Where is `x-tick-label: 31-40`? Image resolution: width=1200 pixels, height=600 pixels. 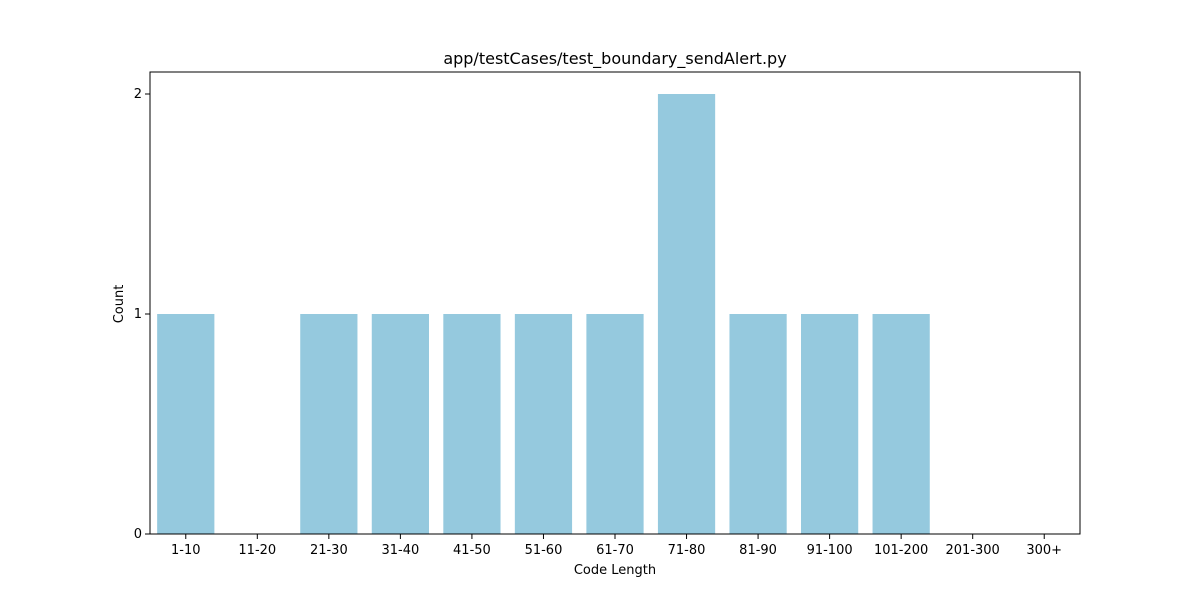
x-tick-label: 31-40 is located at coordinates (400, 550).